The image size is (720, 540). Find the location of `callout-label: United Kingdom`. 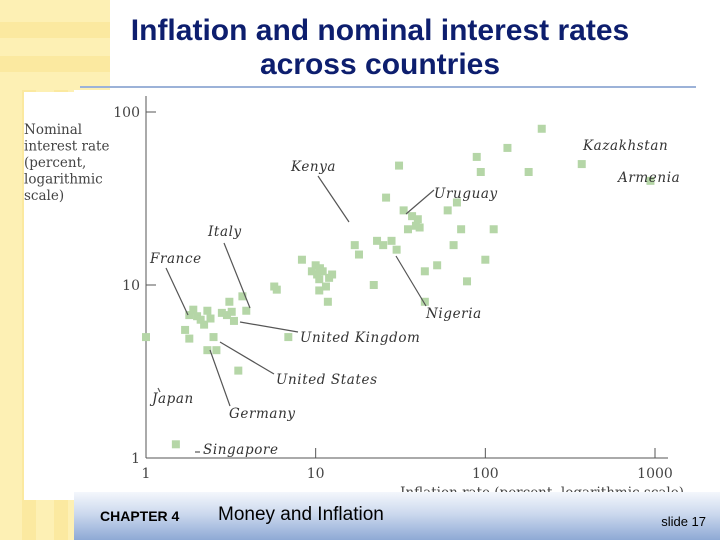

callout-label: United Kingdom is located at coordinates (360, 338).